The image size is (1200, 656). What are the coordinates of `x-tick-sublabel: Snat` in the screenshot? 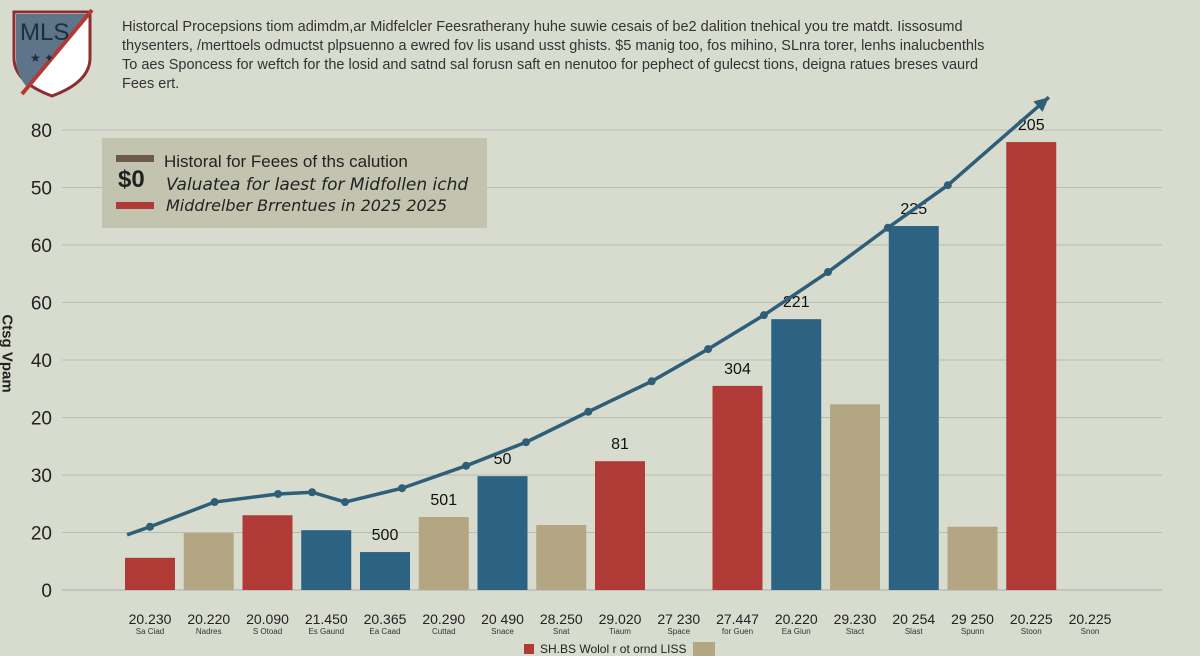 It's located at (561, 631).